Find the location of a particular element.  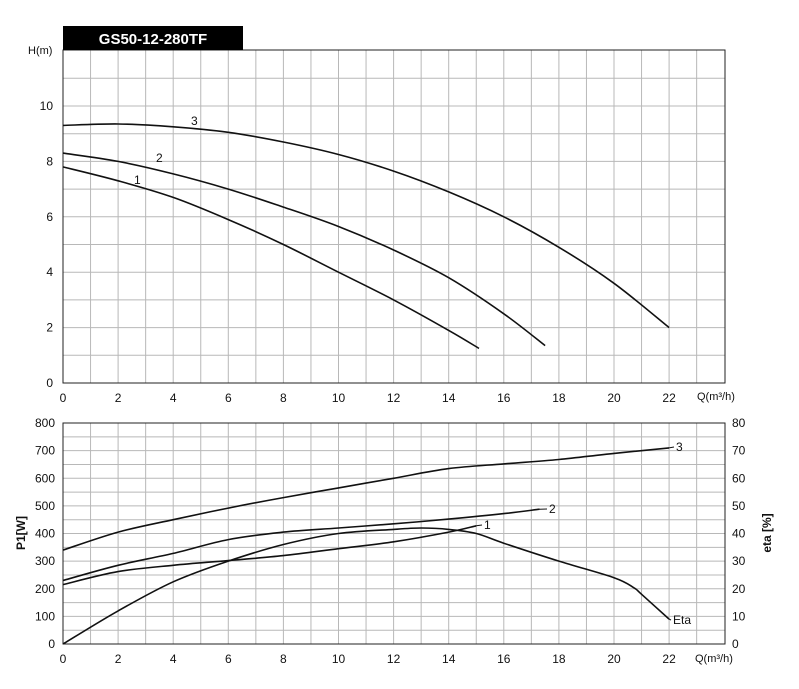

eta-y-tick-labels: 0 10 20 30 40 50 60 70 80 is located at coordinates (739, 533).